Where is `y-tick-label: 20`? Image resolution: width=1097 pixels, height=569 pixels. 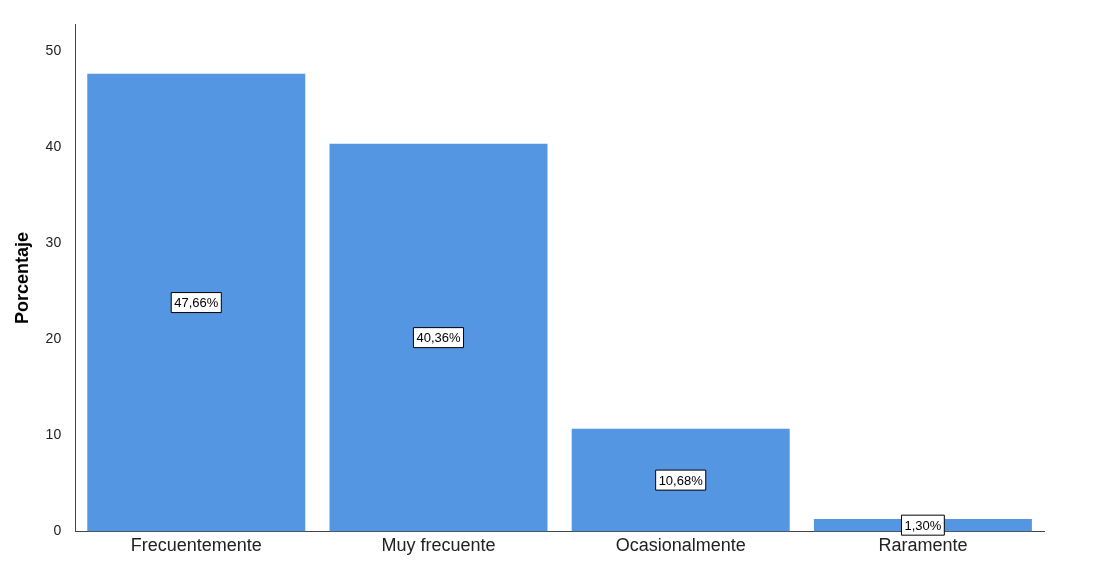
y-tick-label: 20 is located at coordinates (53, 338).